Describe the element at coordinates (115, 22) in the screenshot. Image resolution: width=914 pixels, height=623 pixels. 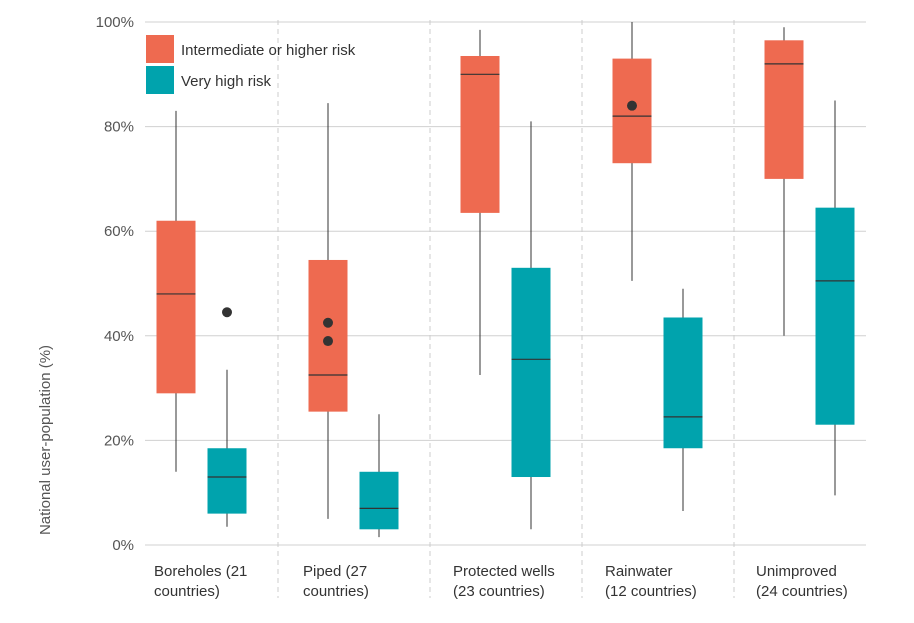
I see `y-tick-label: 100%` at that location.